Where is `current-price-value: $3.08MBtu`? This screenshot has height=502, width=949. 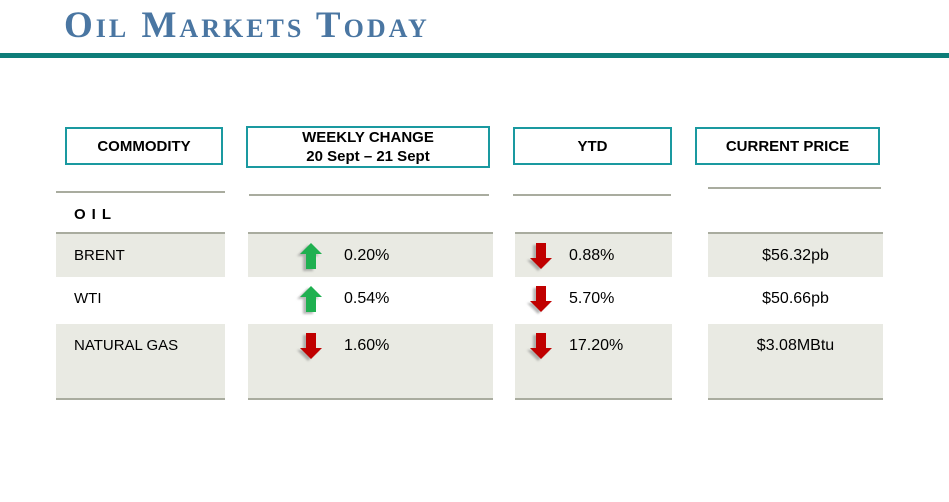
current-price-value: $3.08MBtu is located at coordinates (795, 345).